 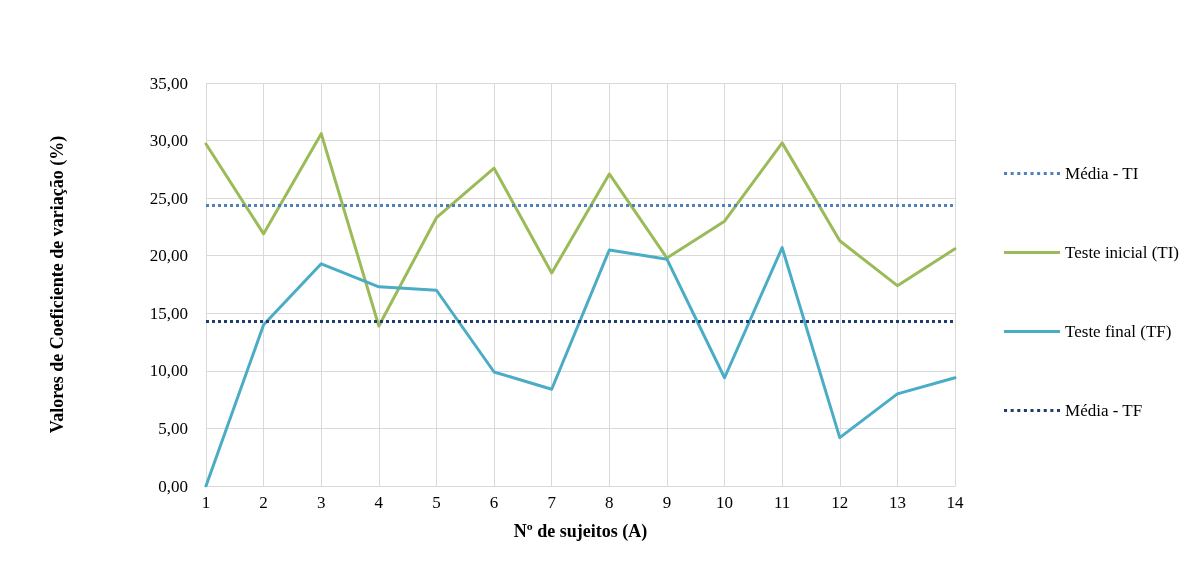 I want to click on legend-label: Média - TI, so click(x=1102, y=173).